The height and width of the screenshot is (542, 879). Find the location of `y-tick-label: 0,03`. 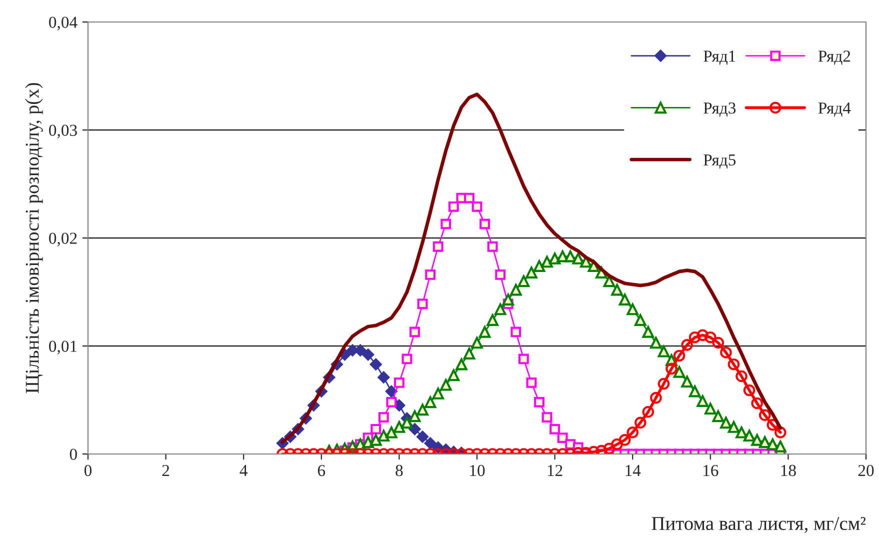

y-tick-label: 0,03 is located at coordinates (63, 131).